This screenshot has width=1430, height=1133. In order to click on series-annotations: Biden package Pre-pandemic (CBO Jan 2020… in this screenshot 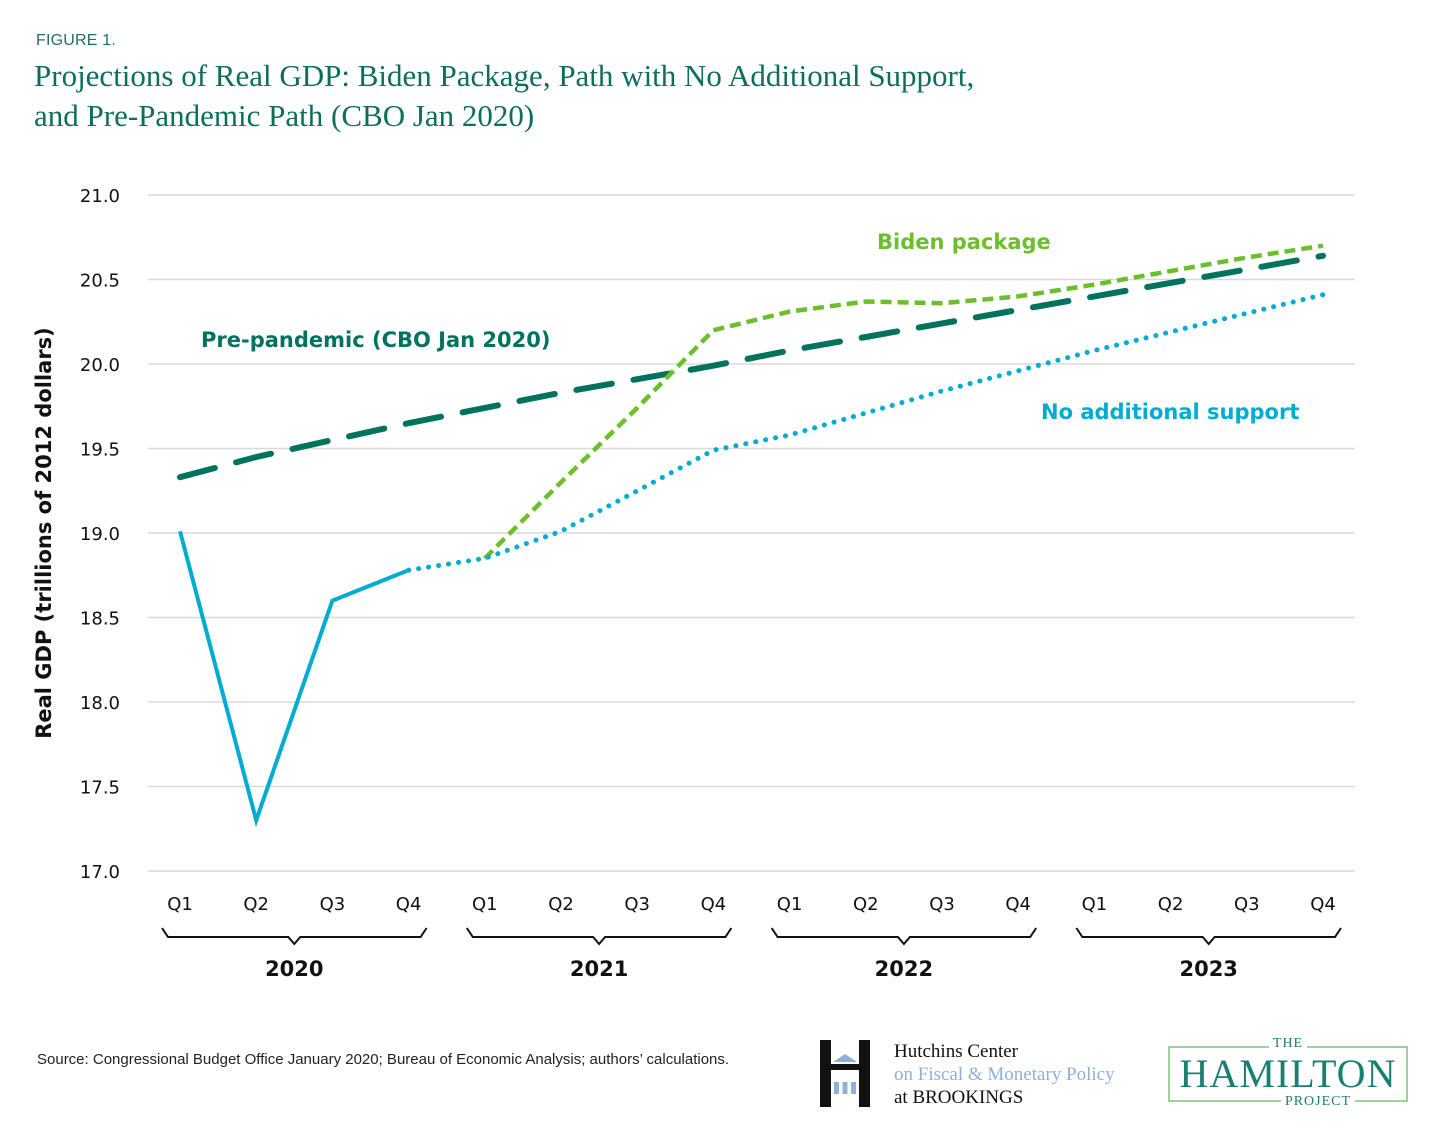, I will do `click(750, 327)`.